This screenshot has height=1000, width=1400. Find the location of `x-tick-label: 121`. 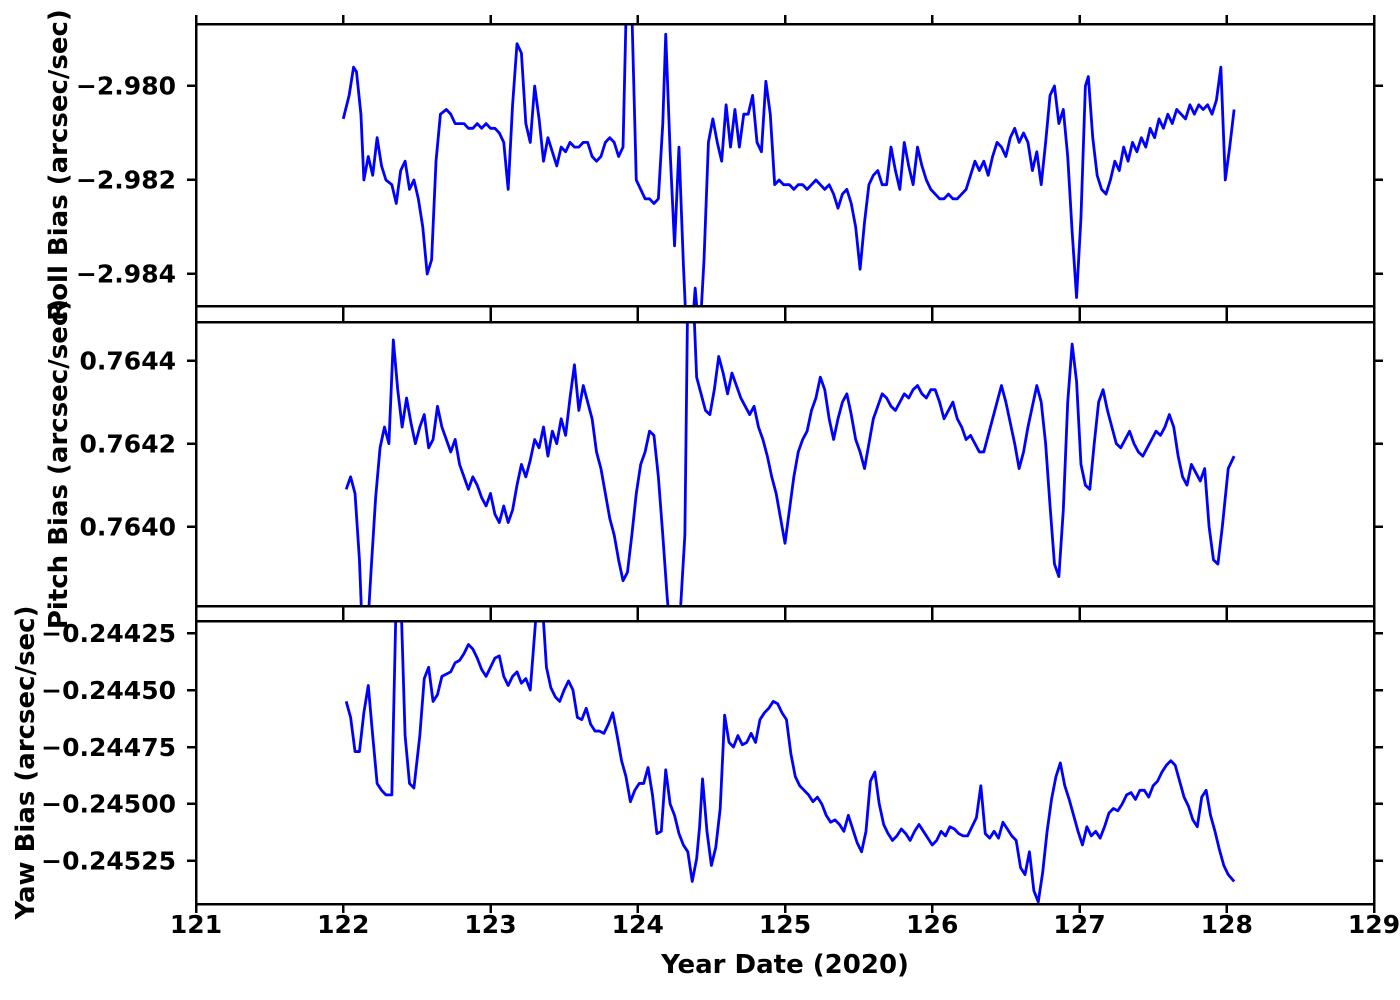

x-tick-label: 121 is located at coordinates (196, 924).